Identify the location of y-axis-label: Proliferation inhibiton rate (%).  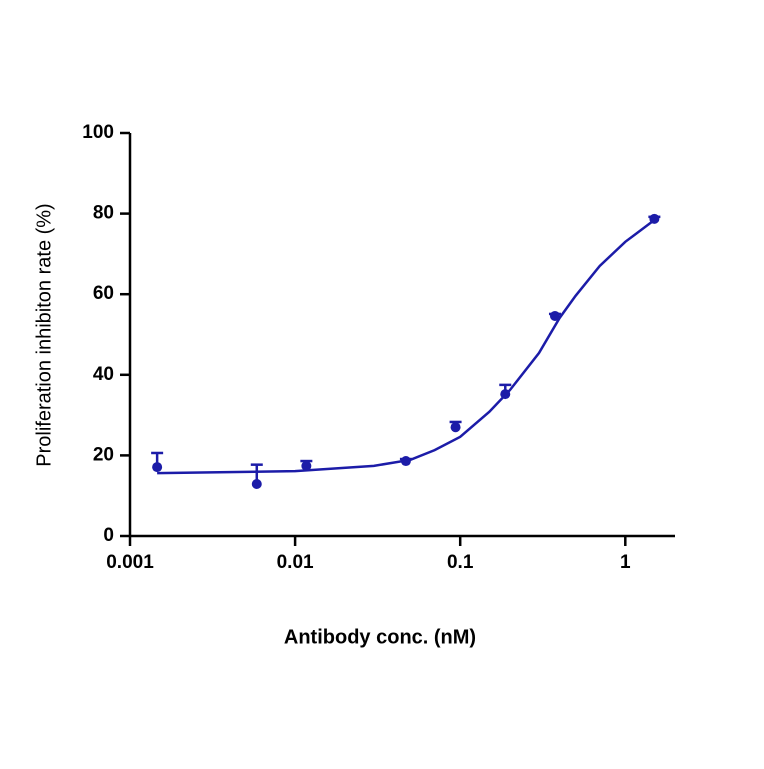
(44, 334).